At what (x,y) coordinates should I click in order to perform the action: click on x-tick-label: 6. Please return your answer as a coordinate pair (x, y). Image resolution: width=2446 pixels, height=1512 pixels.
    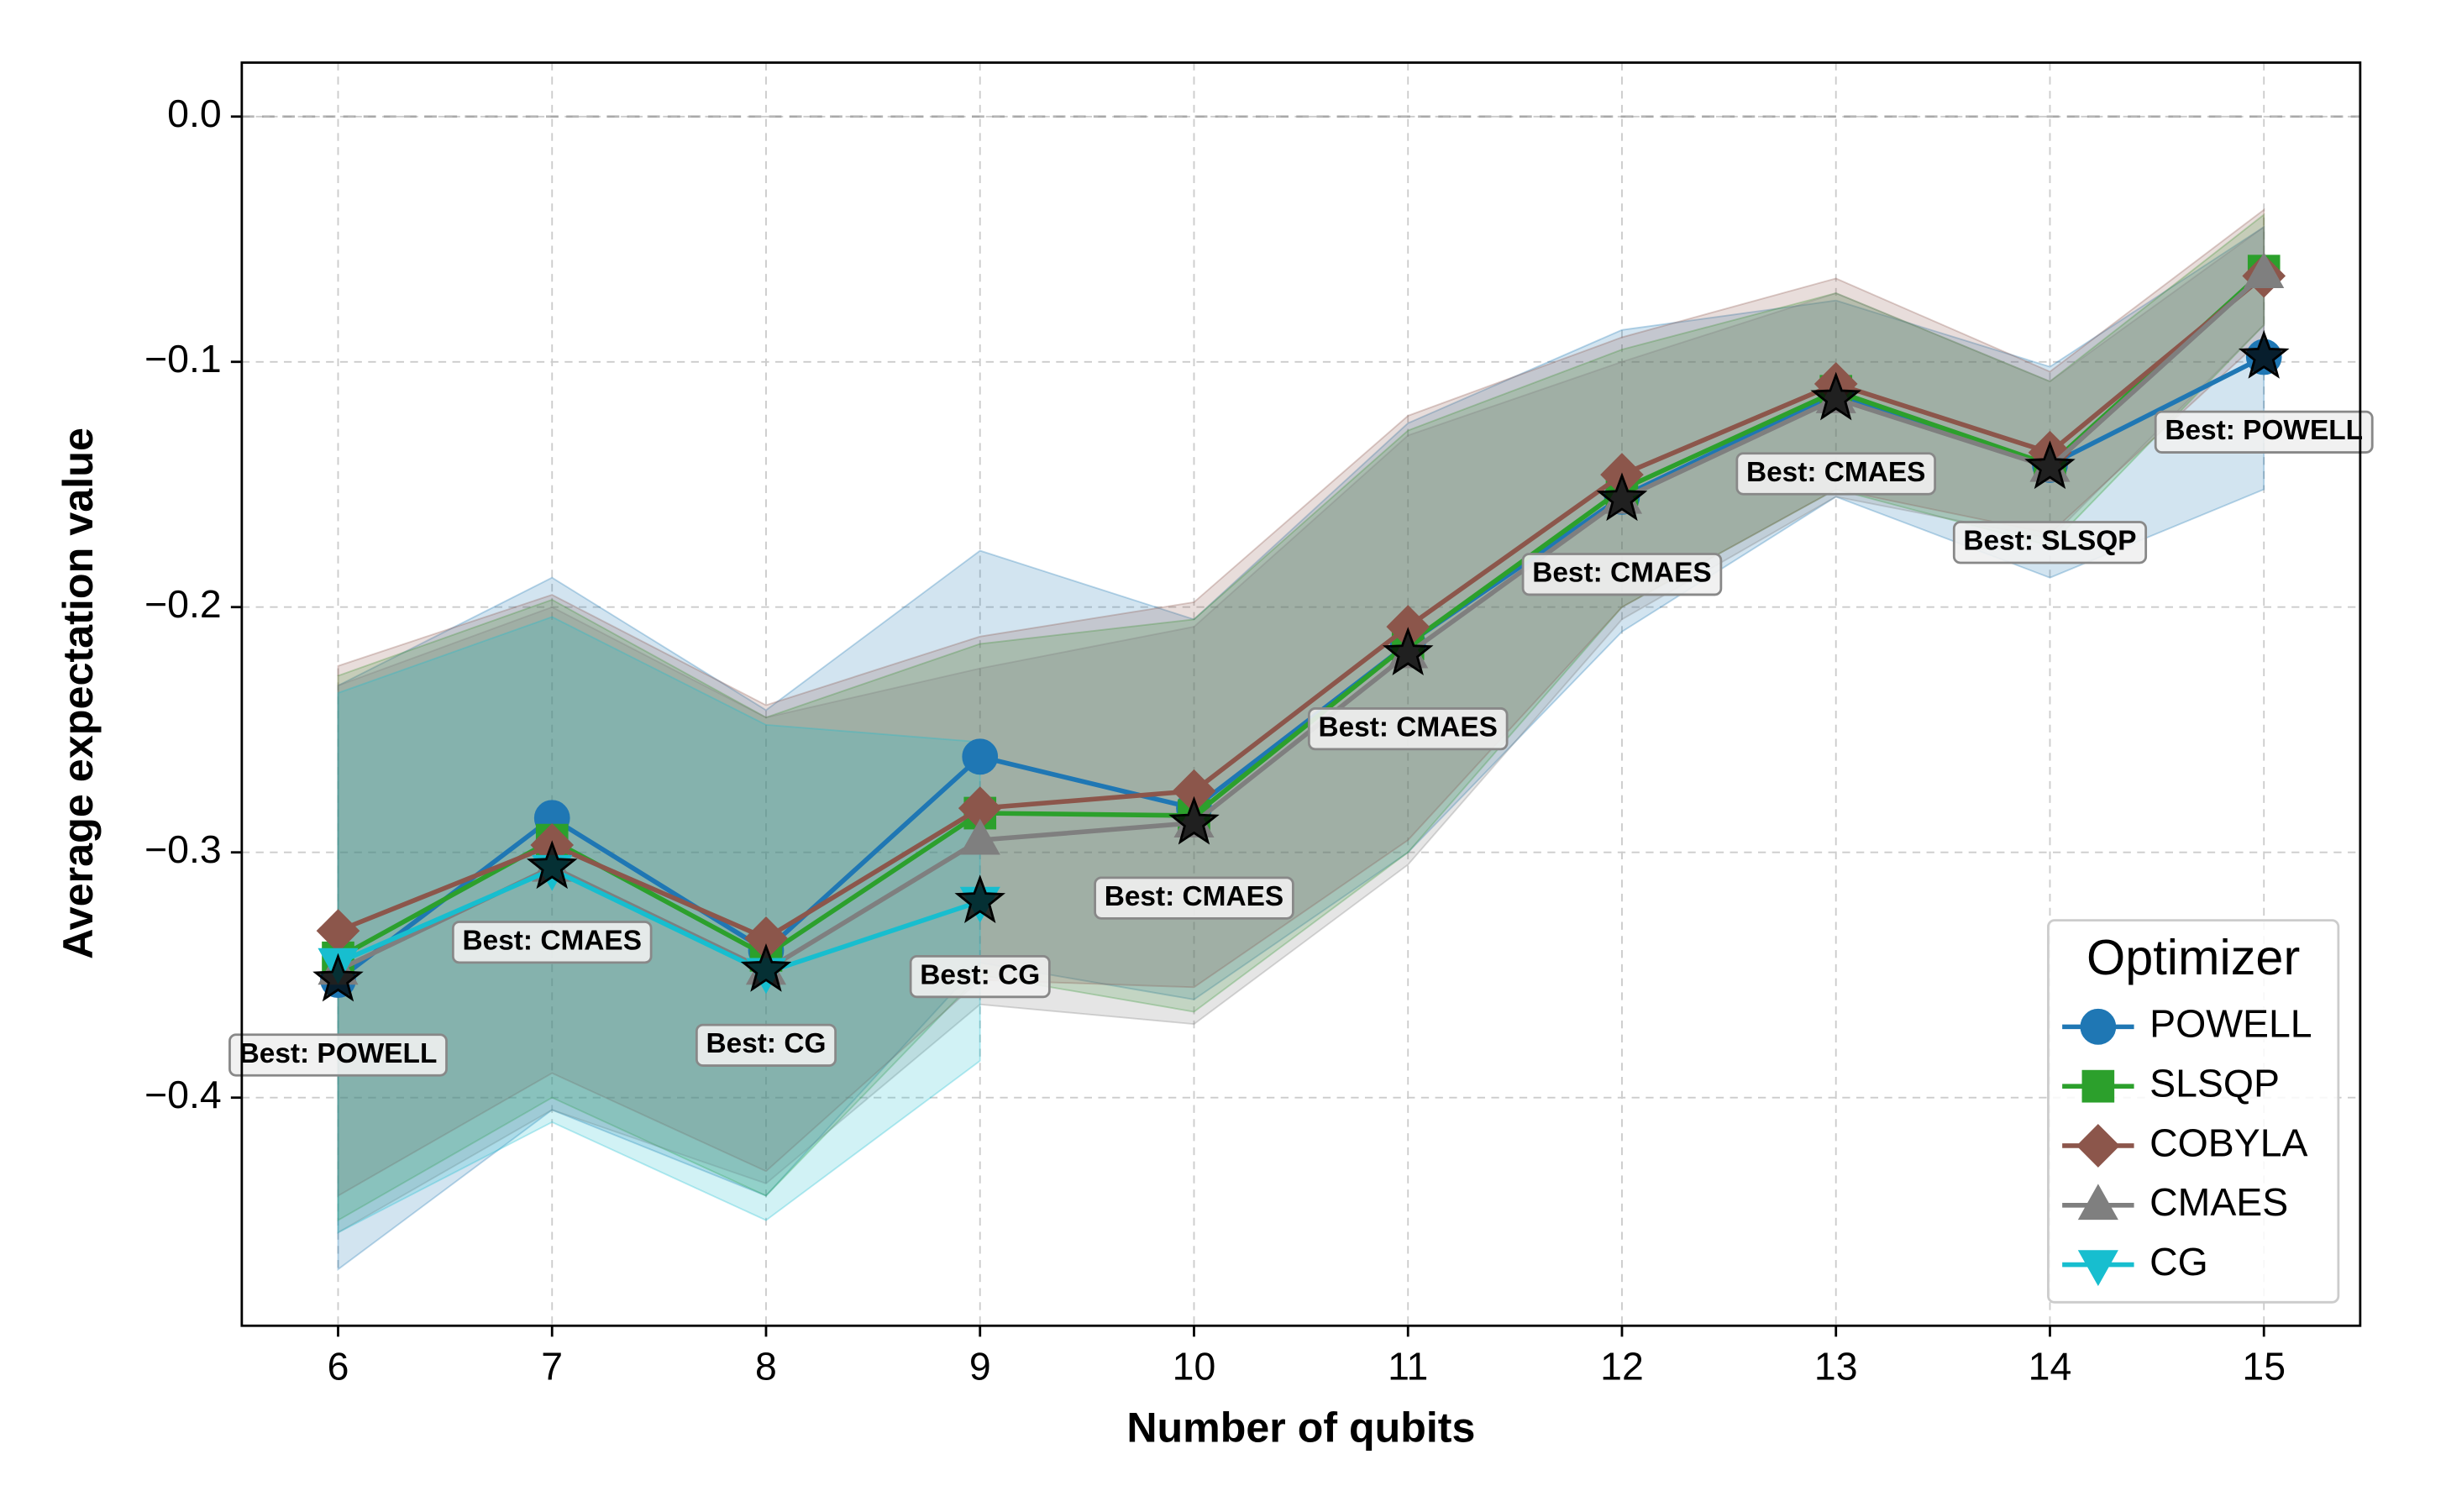
    Looking at the image, I should click on (338, 1367).